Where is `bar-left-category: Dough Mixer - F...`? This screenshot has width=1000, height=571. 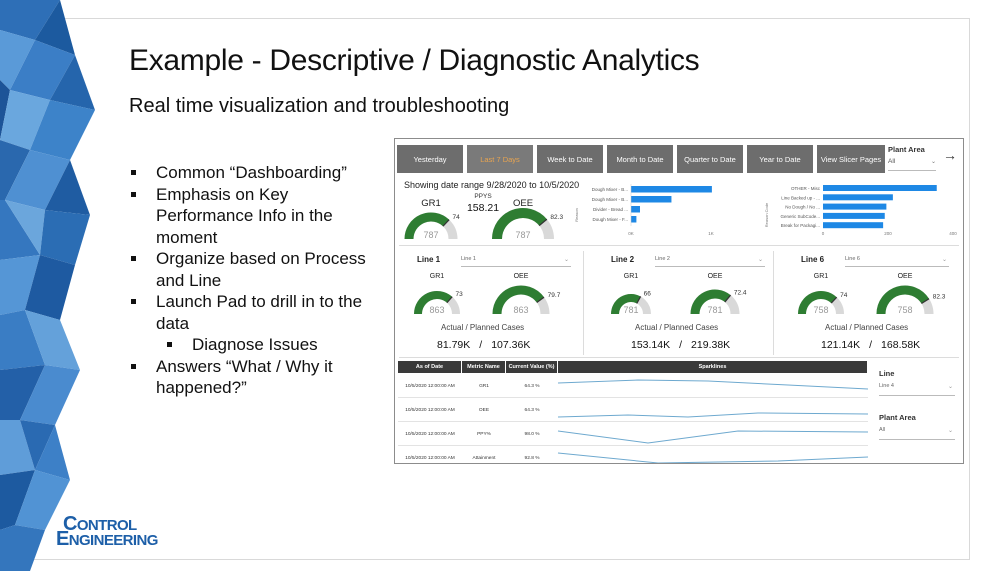
bar-left-category: Dough Mixer - F... is located at coordinates (610, 219).